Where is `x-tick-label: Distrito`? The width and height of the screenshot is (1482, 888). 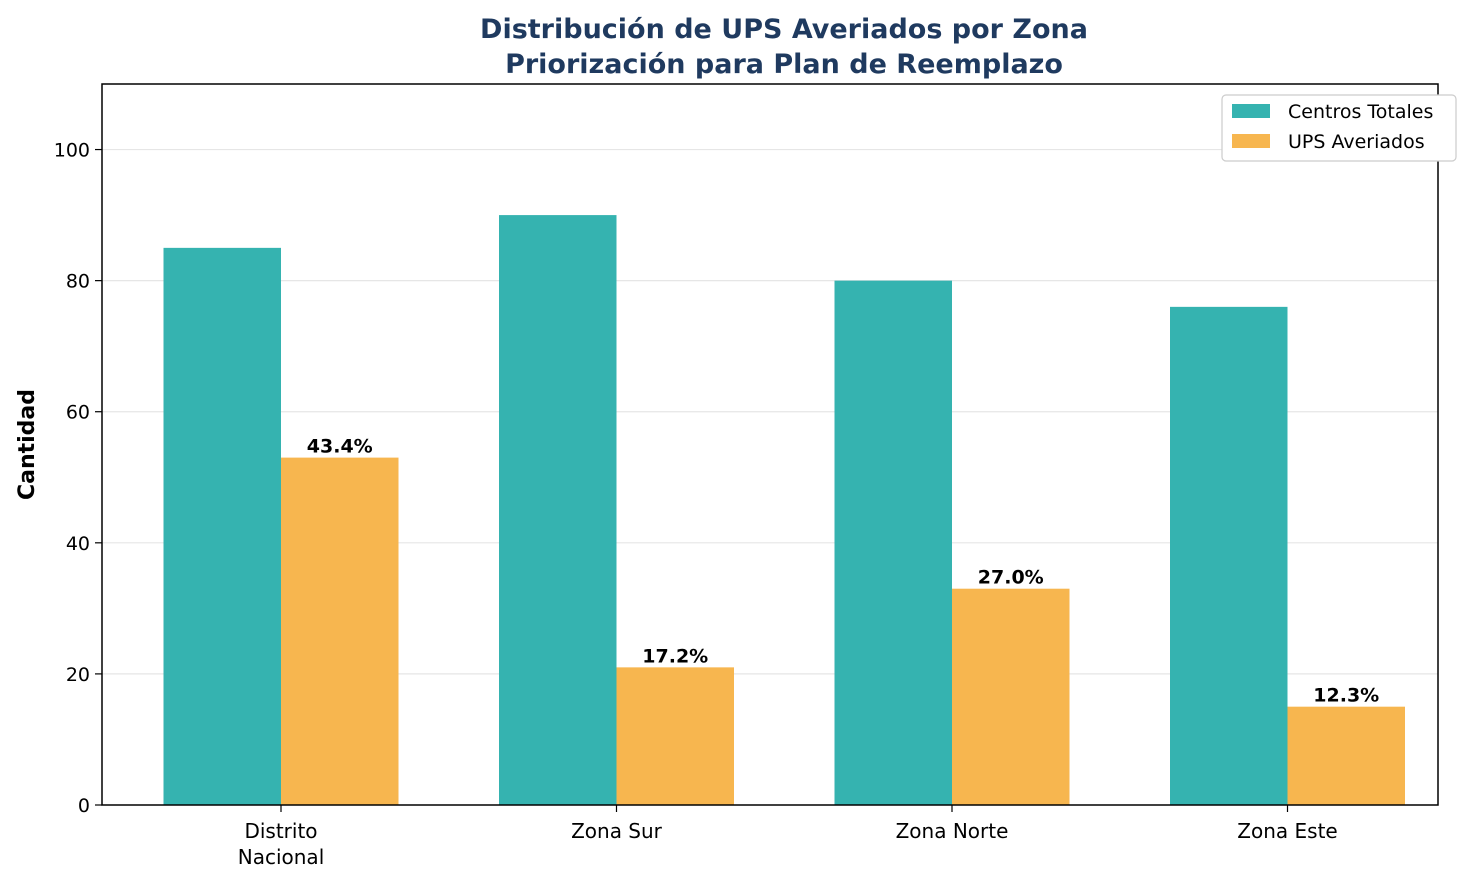 x-tick-label: Distrito is located at coordinates (280, 831).